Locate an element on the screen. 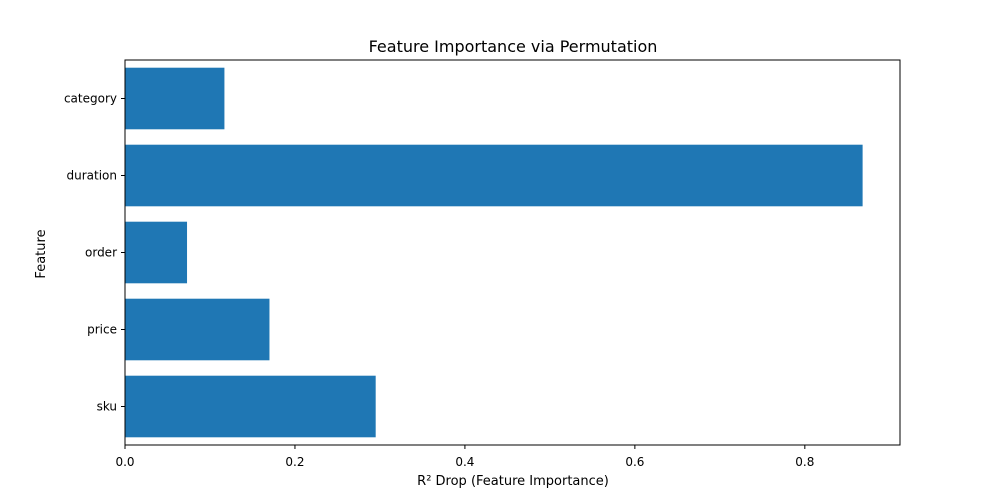 This screenshot has width=1000, height=500. y-axis: category duration order price sku is located at coordinates (94, 253).